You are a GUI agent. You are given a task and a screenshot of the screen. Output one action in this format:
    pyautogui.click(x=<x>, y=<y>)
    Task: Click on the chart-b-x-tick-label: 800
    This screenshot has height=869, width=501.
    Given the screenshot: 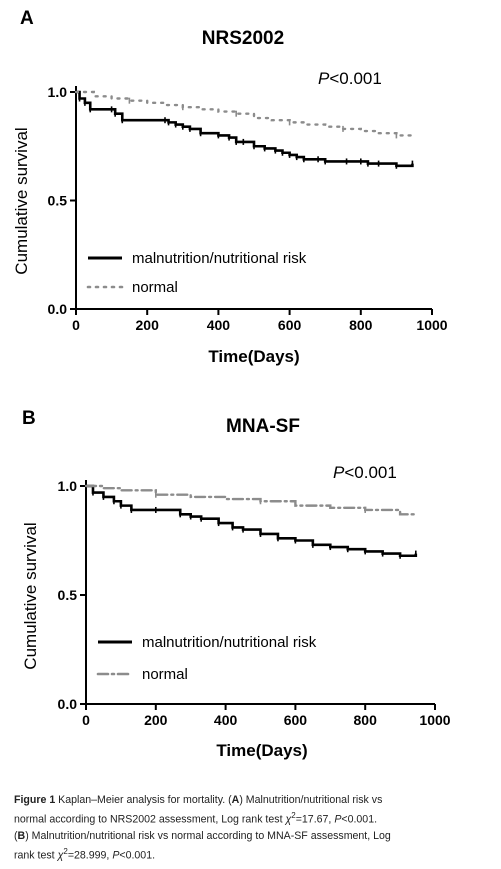 What is the action you would take?
    pyautogui.click(x=366, y=720)
    